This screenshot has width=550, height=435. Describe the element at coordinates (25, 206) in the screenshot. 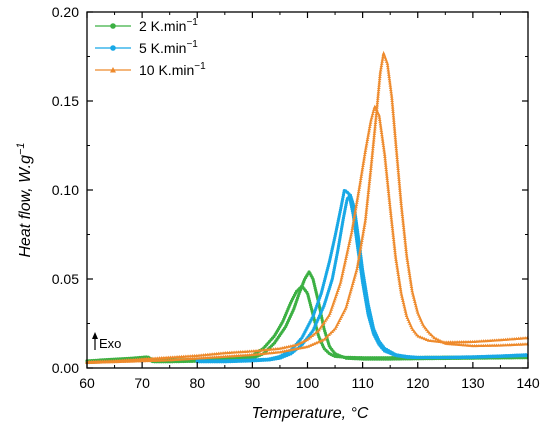

I see `y-axis-title-base: Heat flow, W.g` at that location.